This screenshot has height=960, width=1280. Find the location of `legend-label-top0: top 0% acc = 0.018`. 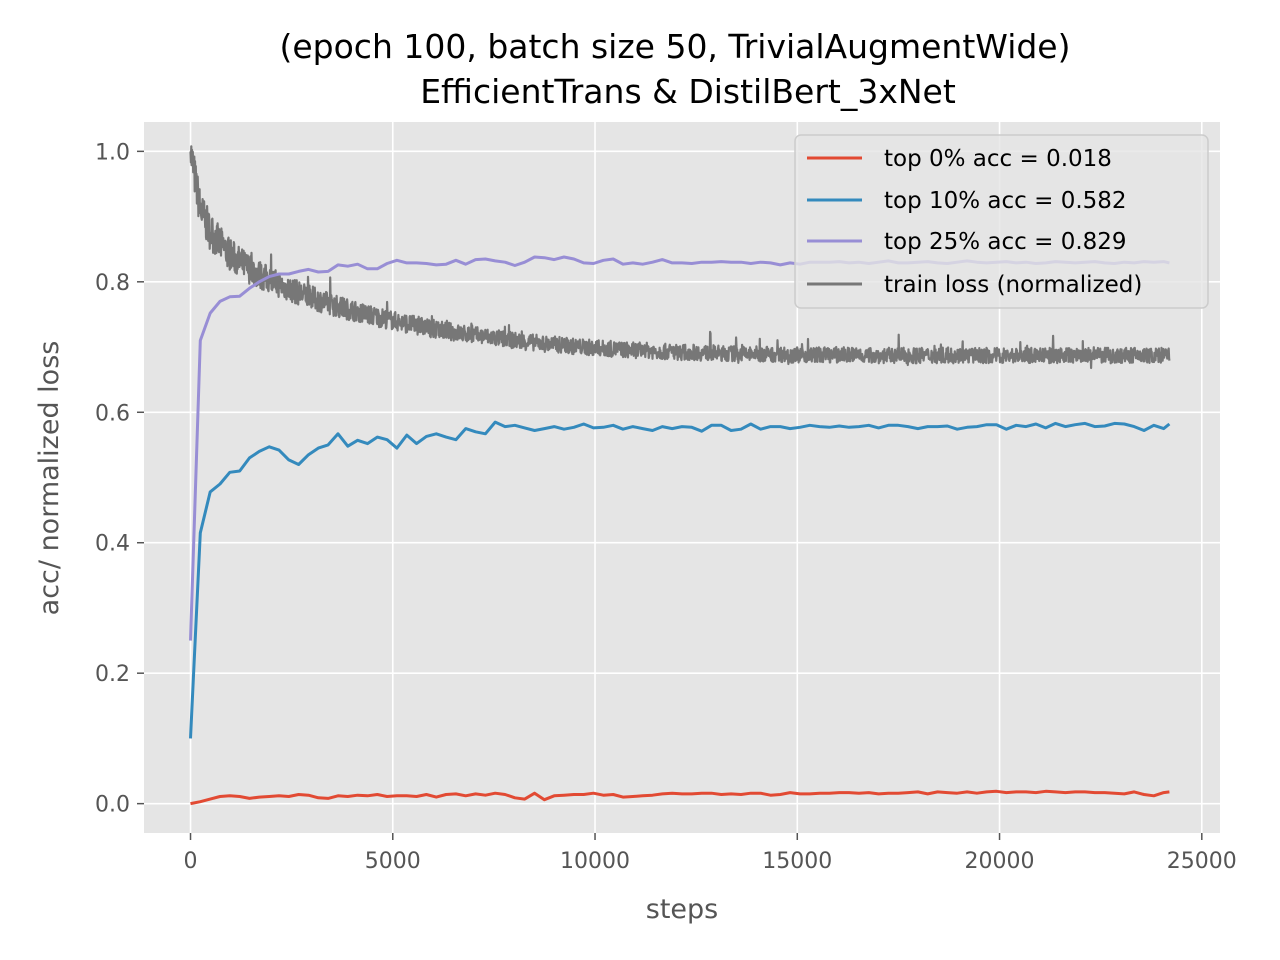

legend-label-top0: top 0% acc = 0.018 is located at coordinates (998, 159).